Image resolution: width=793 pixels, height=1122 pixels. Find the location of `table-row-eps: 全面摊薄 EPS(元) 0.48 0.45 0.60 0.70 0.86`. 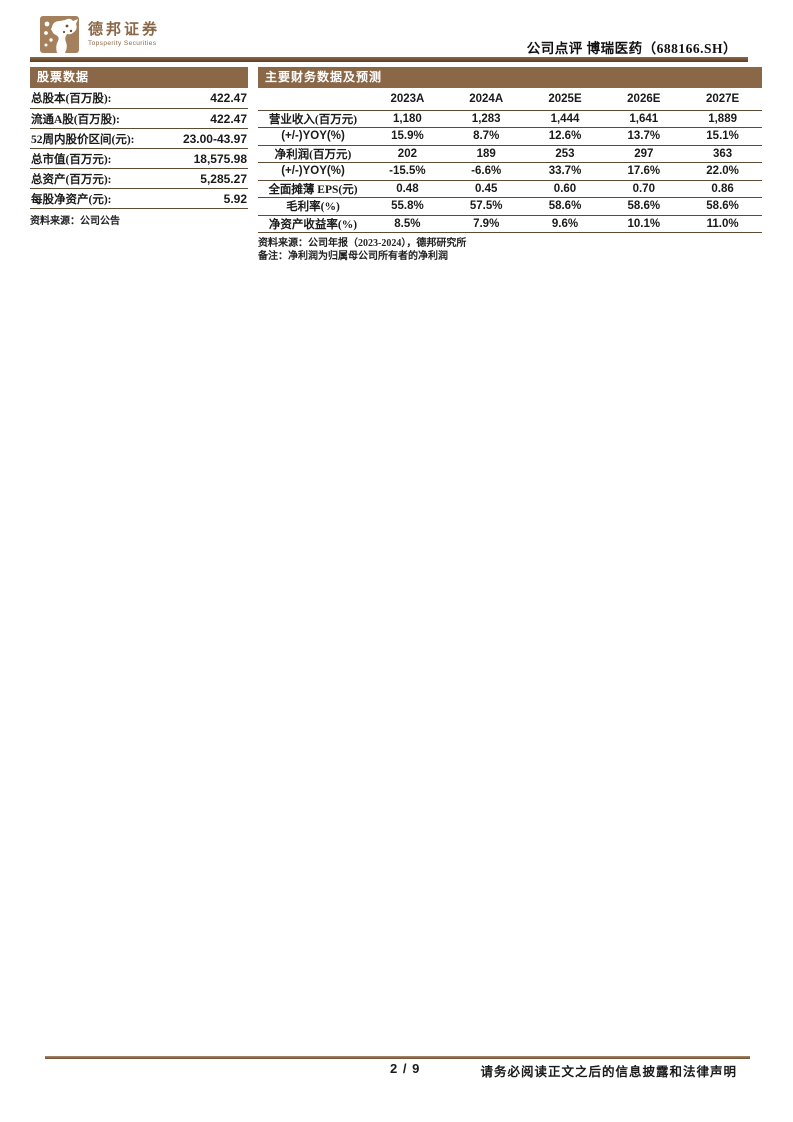

table-row-eps: 全面摊薄 EPS(元) 0.48 0.45 0.60 0.70 0.86 is located at coordinates (510, 189).